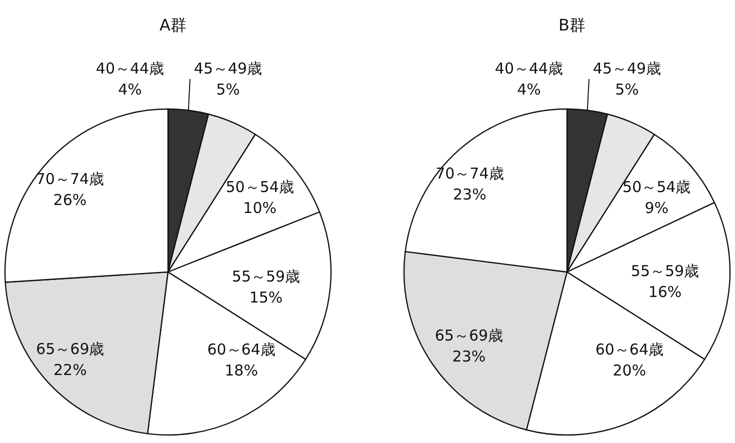  What do you see at coordinates (173, 25) in the screenshot?
I see `chart-title: A群` at bounding box center [173, 25].